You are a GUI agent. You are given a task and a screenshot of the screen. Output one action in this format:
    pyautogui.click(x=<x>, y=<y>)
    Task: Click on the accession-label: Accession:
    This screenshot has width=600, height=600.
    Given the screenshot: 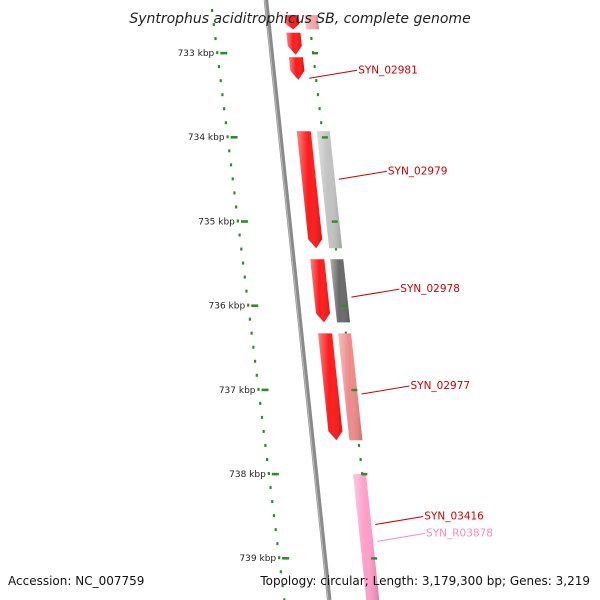 What is the action you would take?
    pyautogui.click(x=40, y=581)
    